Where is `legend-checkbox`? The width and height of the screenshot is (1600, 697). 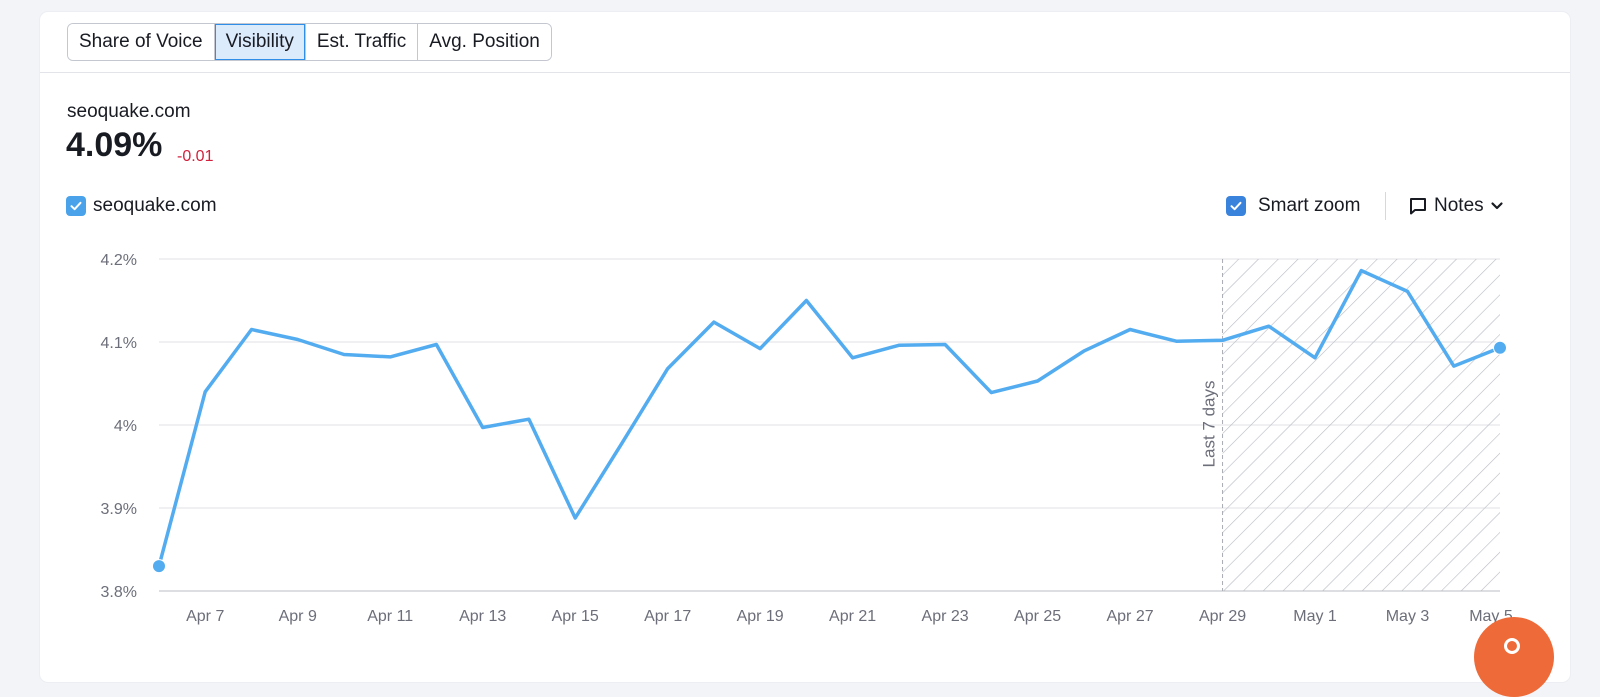 legend-checkbox is located at coordinates (76, 206).